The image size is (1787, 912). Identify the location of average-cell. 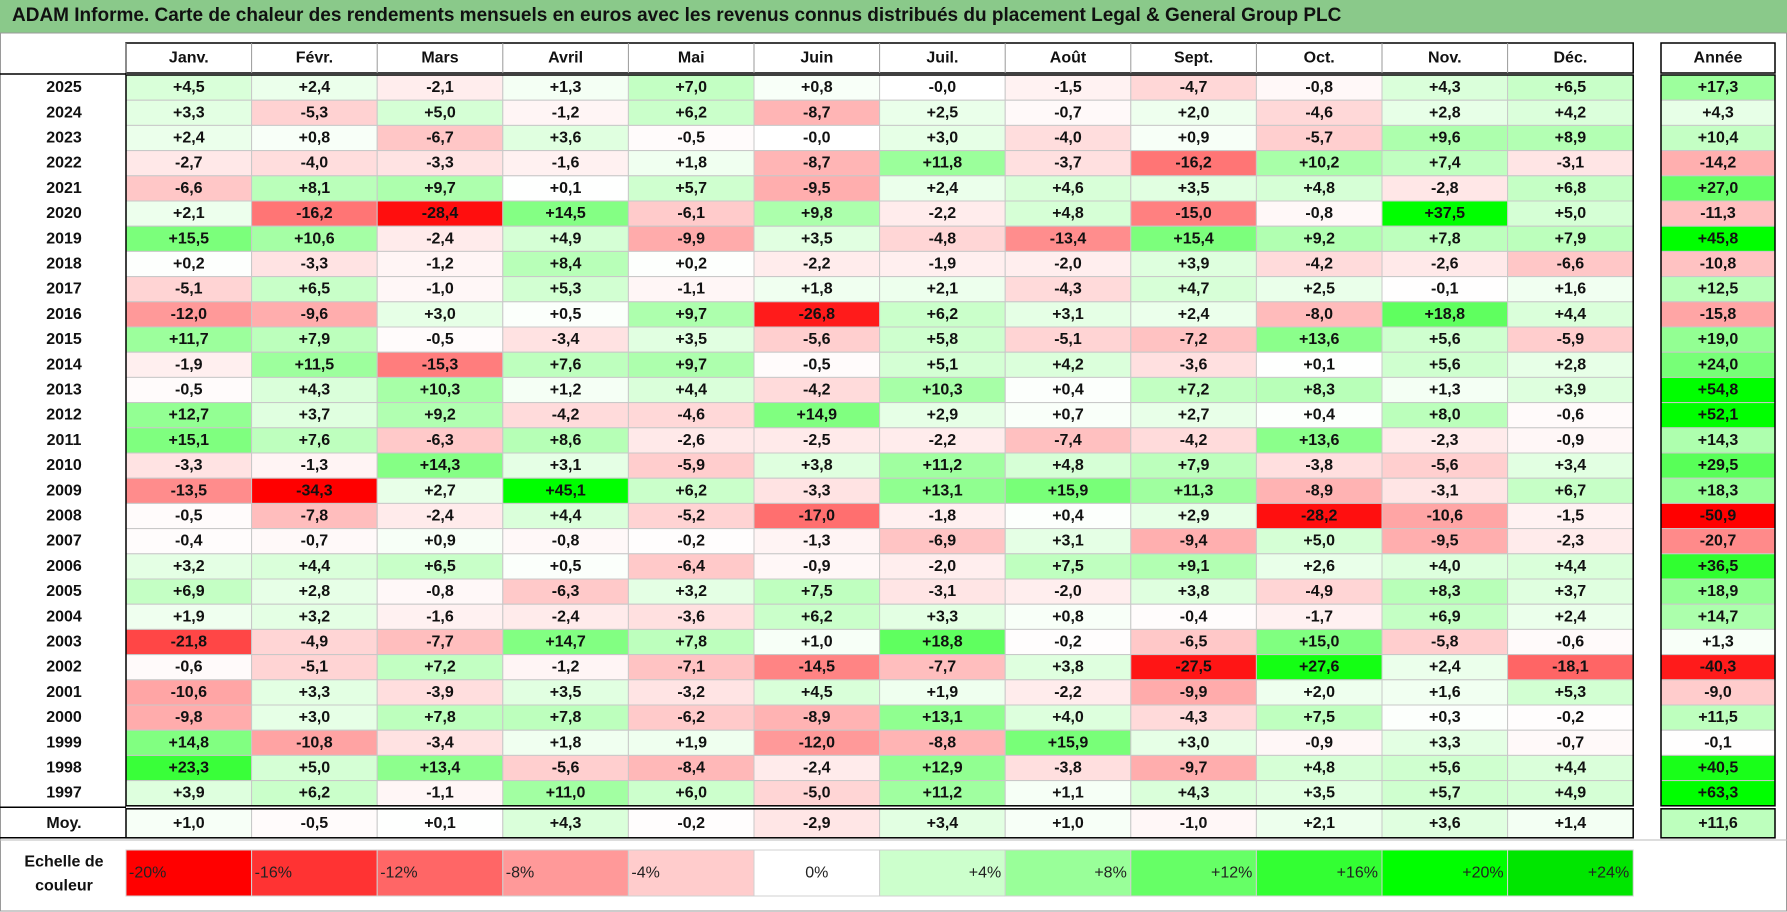
(440, 823).